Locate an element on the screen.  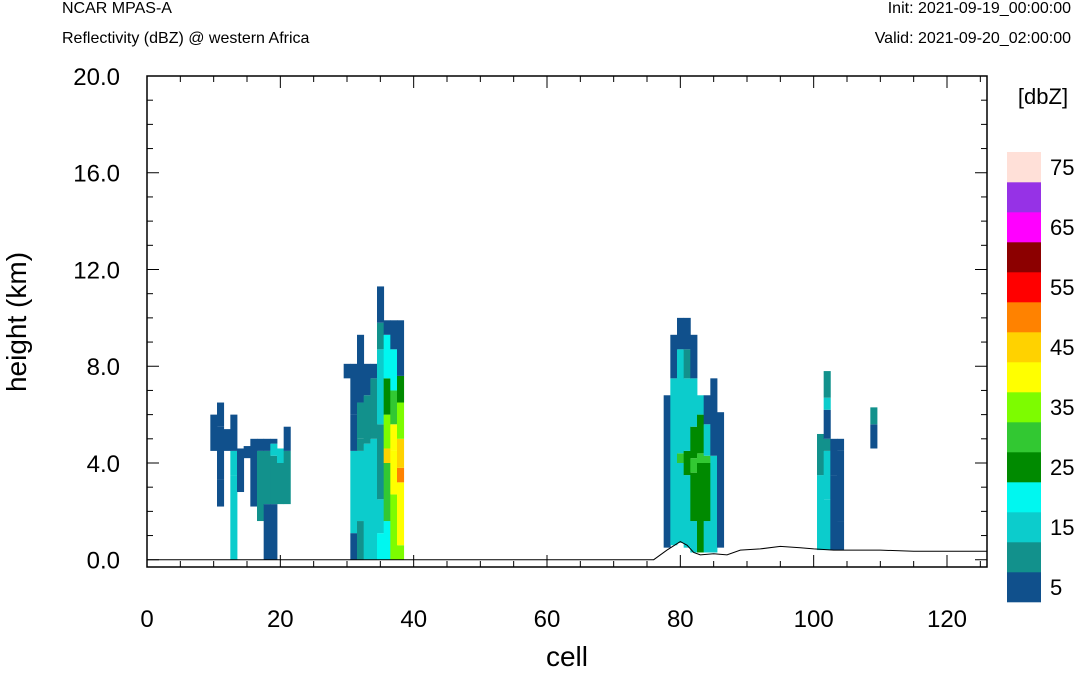
valid-time: Valid: 2021-09-20_02:00:00 is located at coordinates (972, 38).